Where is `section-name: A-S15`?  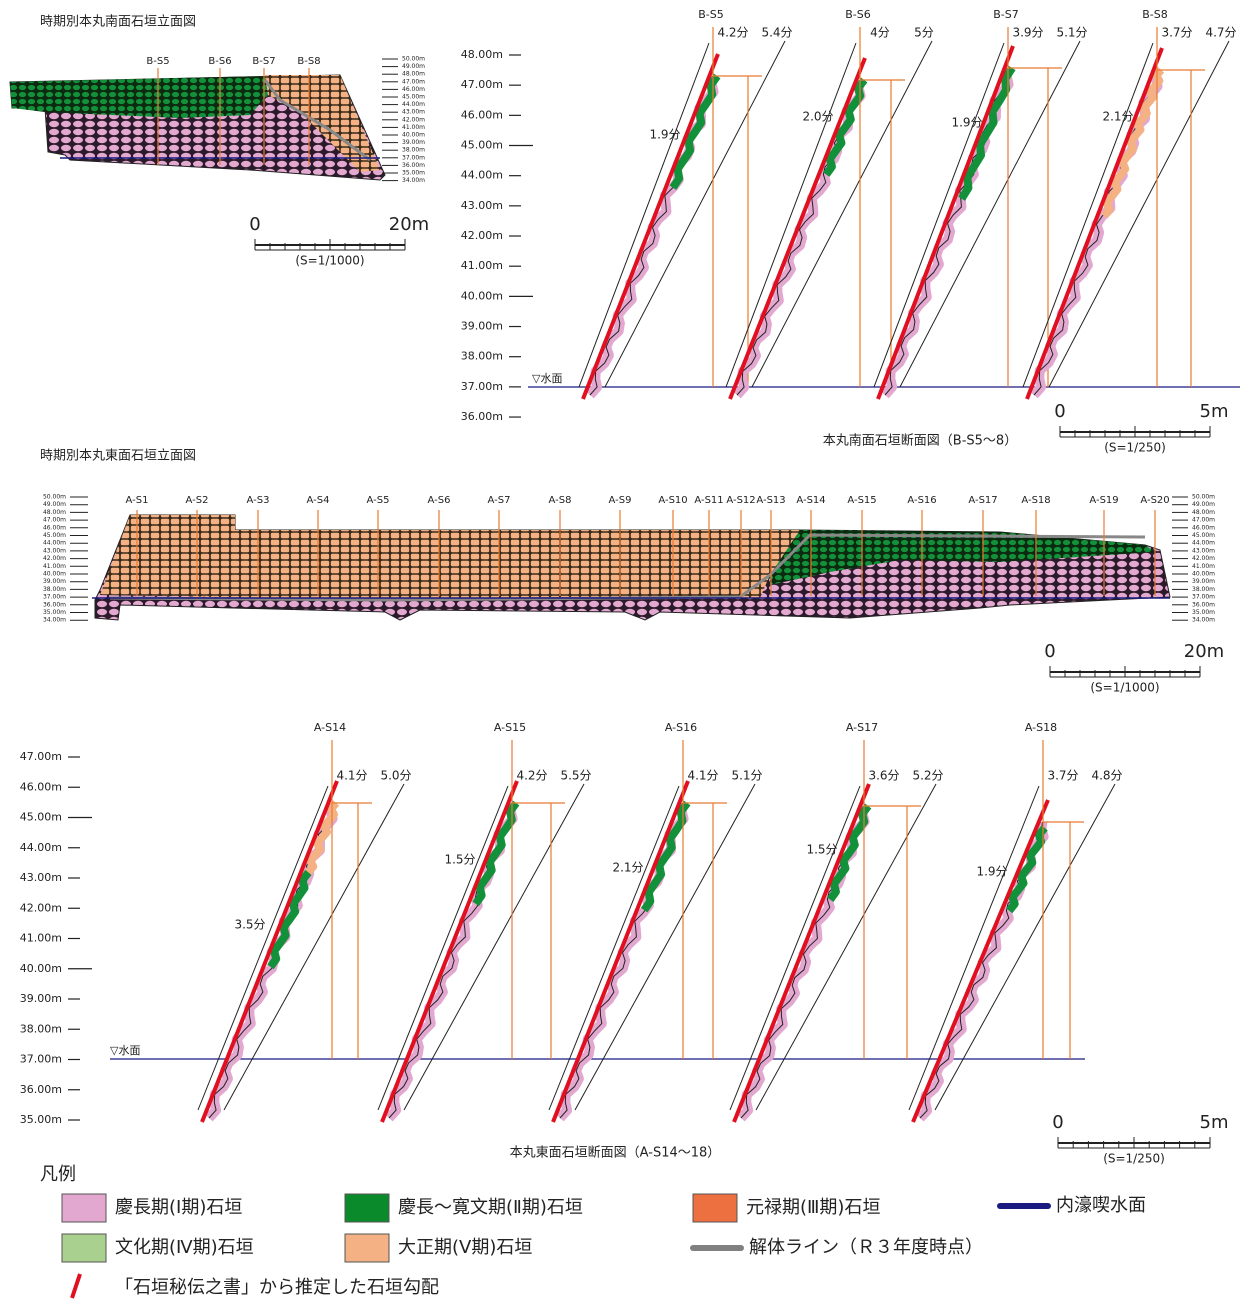 section-name: A-S15 is located at coordinates (510, 727).